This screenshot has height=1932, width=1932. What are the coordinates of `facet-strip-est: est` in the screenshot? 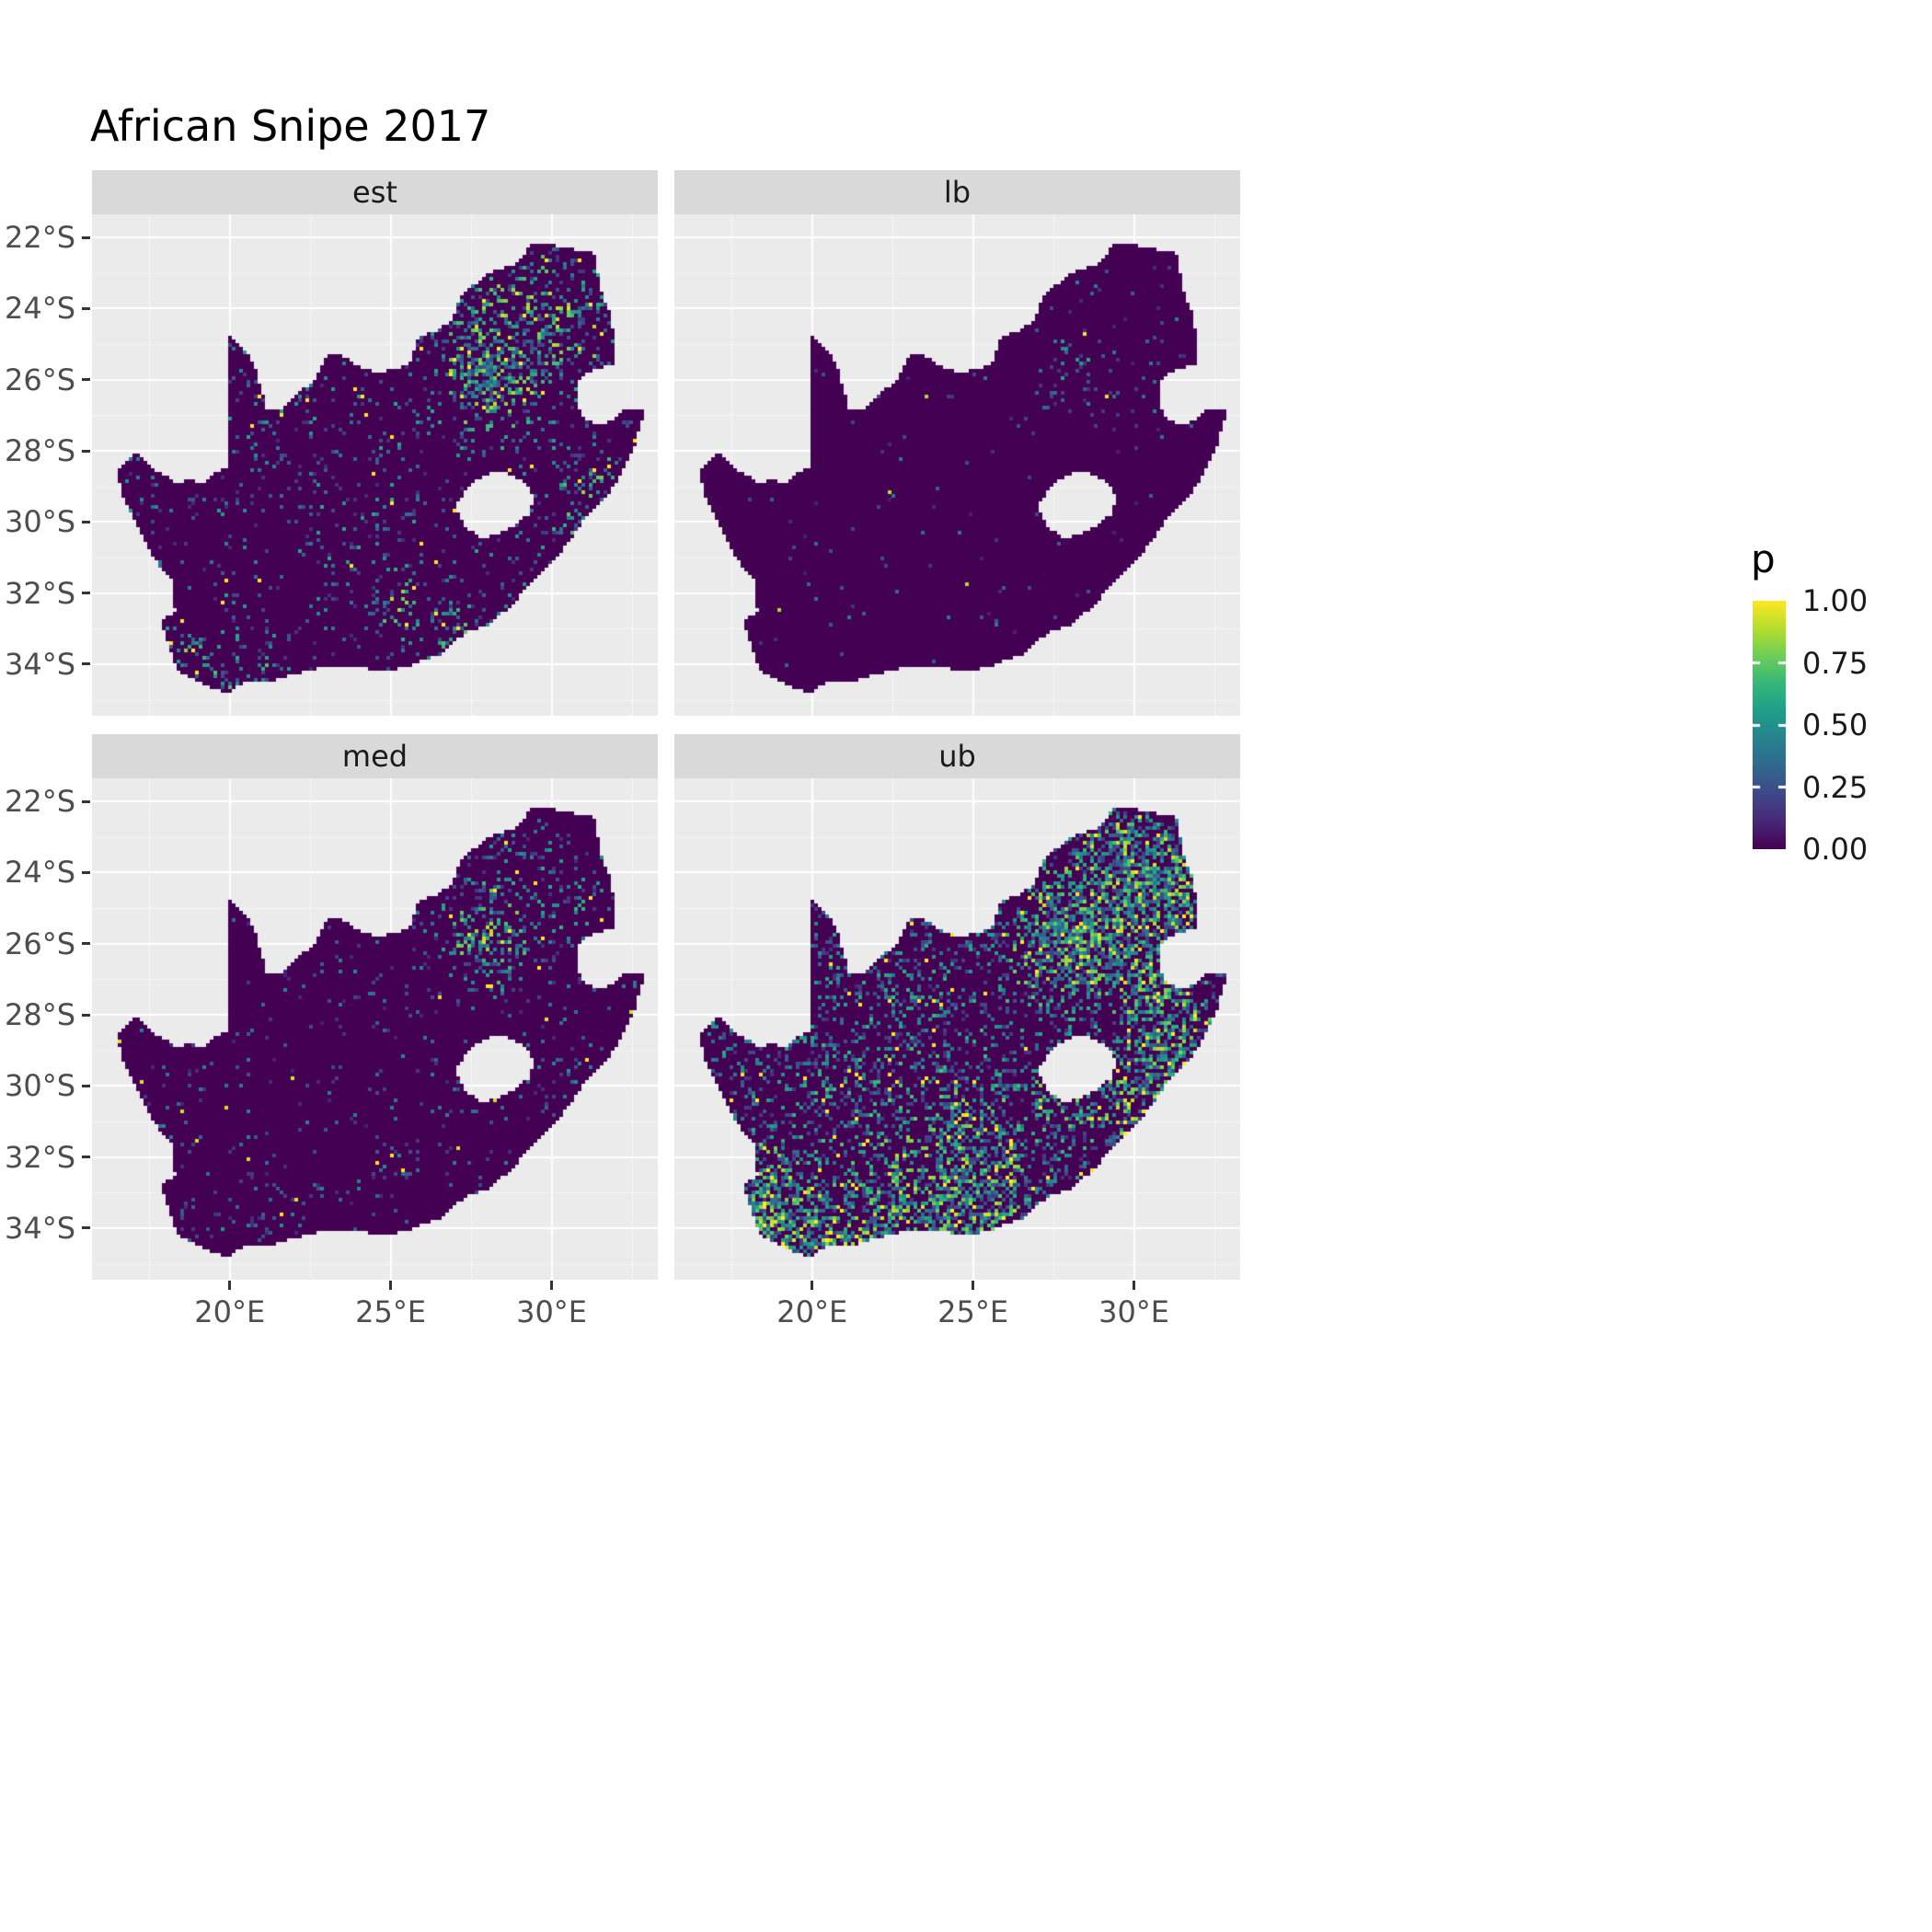 It's located at (375, 192).